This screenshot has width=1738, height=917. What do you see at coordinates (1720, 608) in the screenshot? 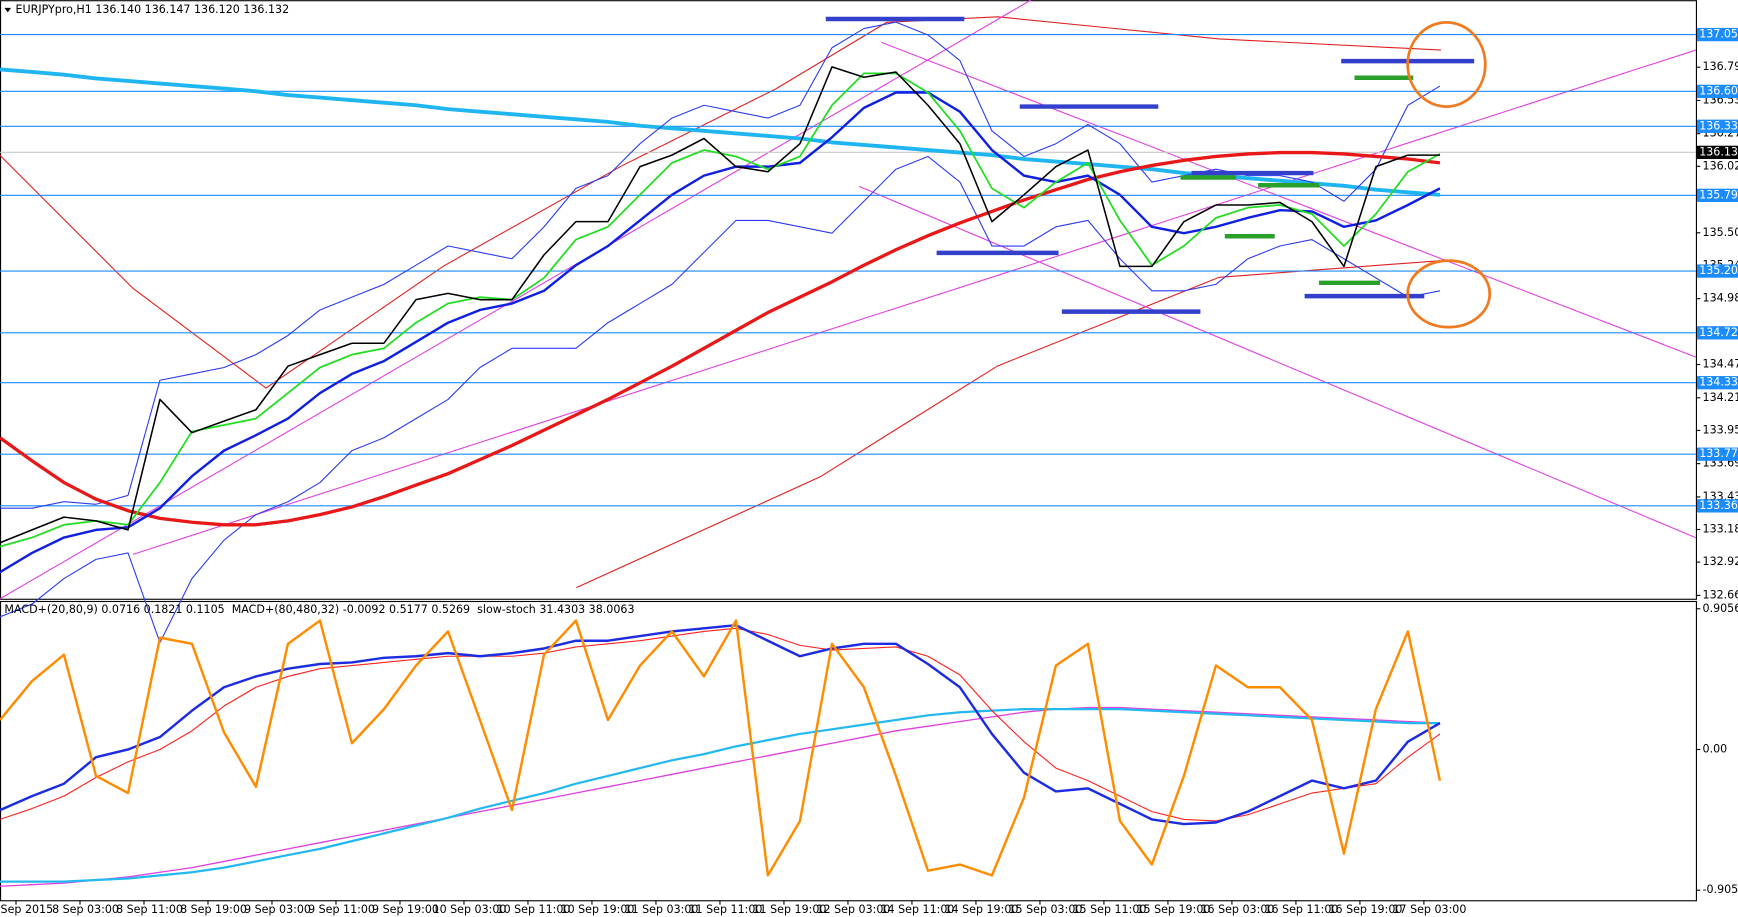
I see `y-tick-label: 0.9056` at bounding box center [1720, 608].